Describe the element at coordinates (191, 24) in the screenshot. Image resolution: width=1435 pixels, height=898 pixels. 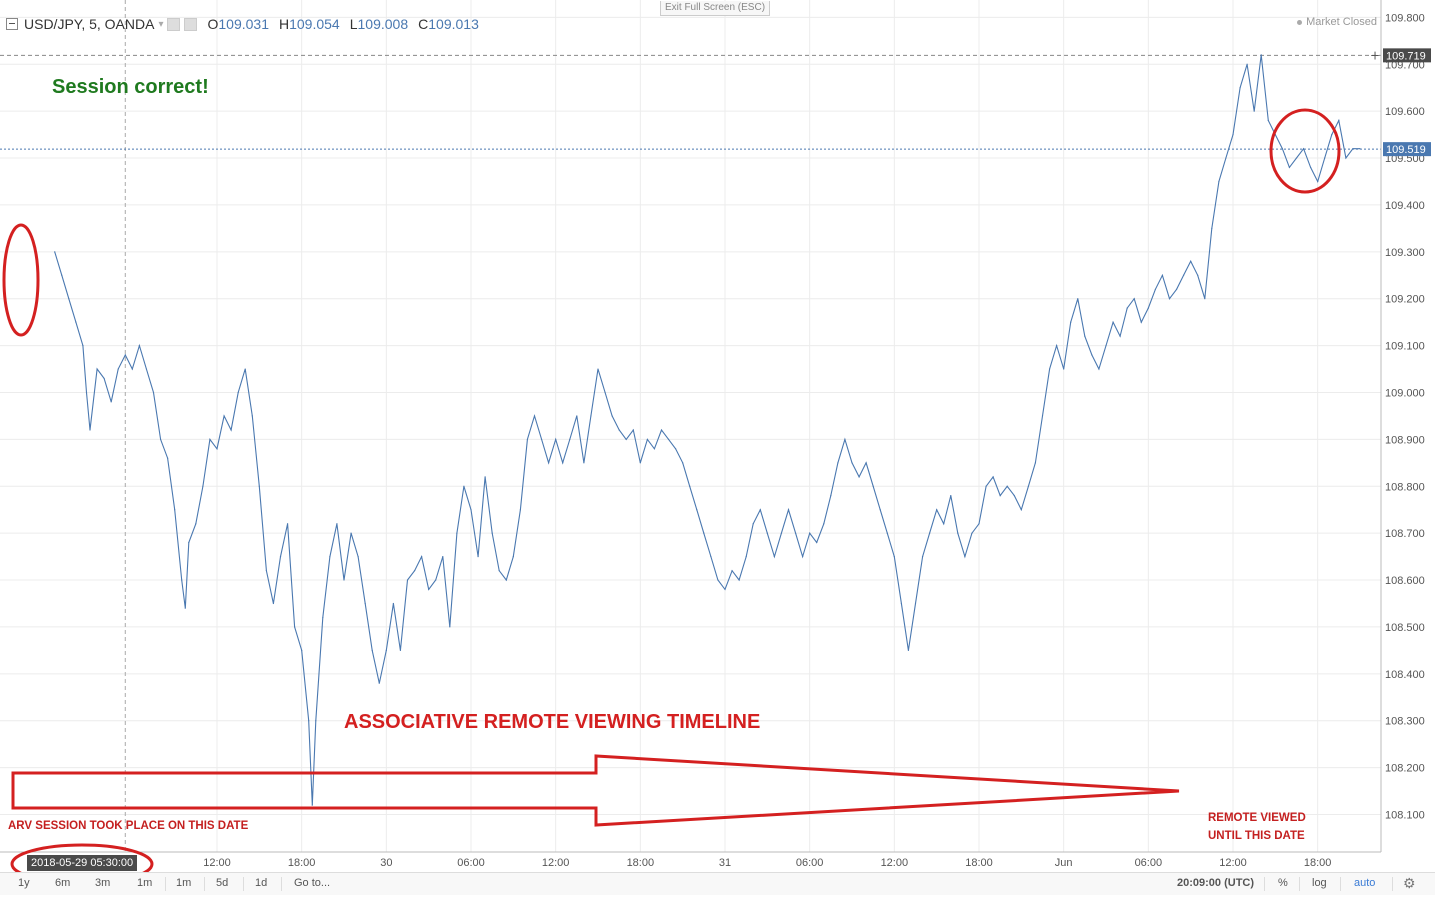
I see `settings-mini-icon` at that location.